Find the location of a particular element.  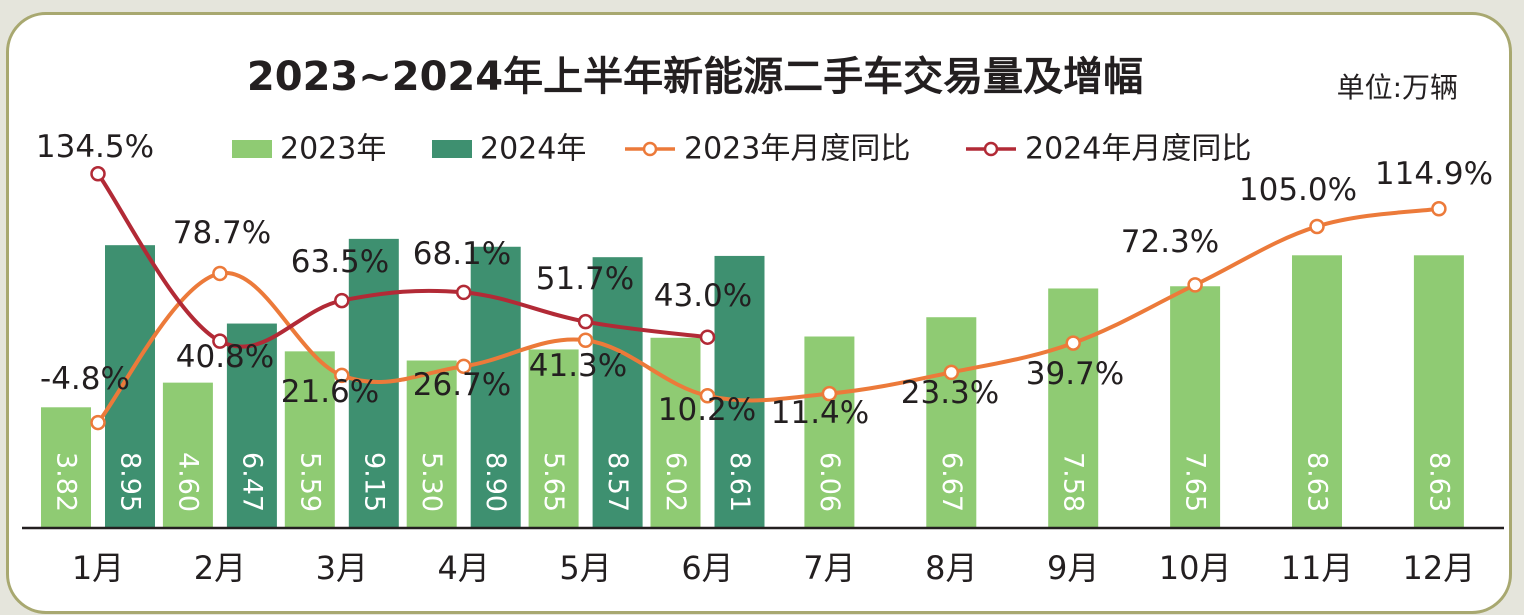

bar-value-label-2023: 5.59 is located at coordinates (309, 482).